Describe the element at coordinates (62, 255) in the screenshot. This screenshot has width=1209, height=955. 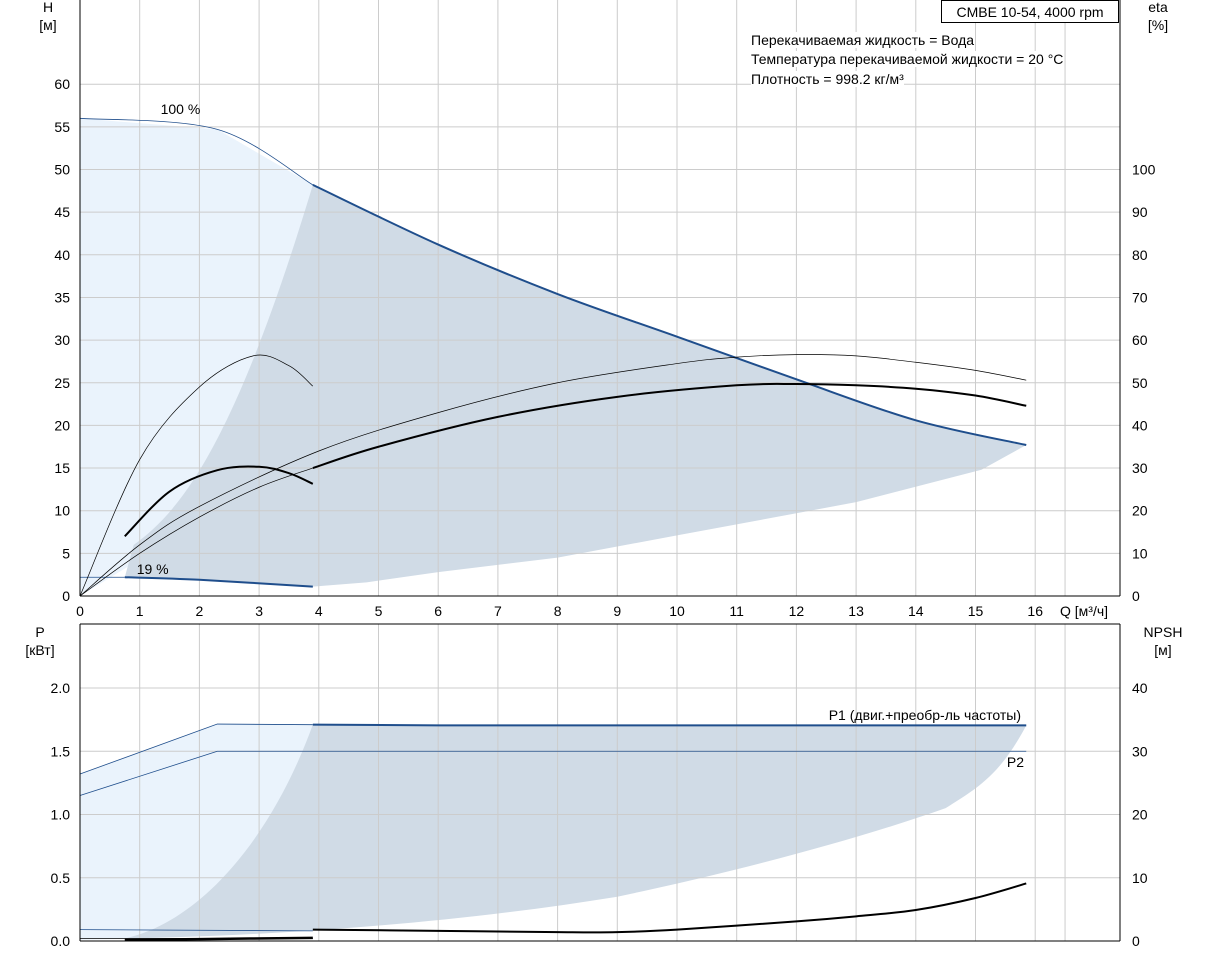
I see `y-tick-label: 40` at that location.